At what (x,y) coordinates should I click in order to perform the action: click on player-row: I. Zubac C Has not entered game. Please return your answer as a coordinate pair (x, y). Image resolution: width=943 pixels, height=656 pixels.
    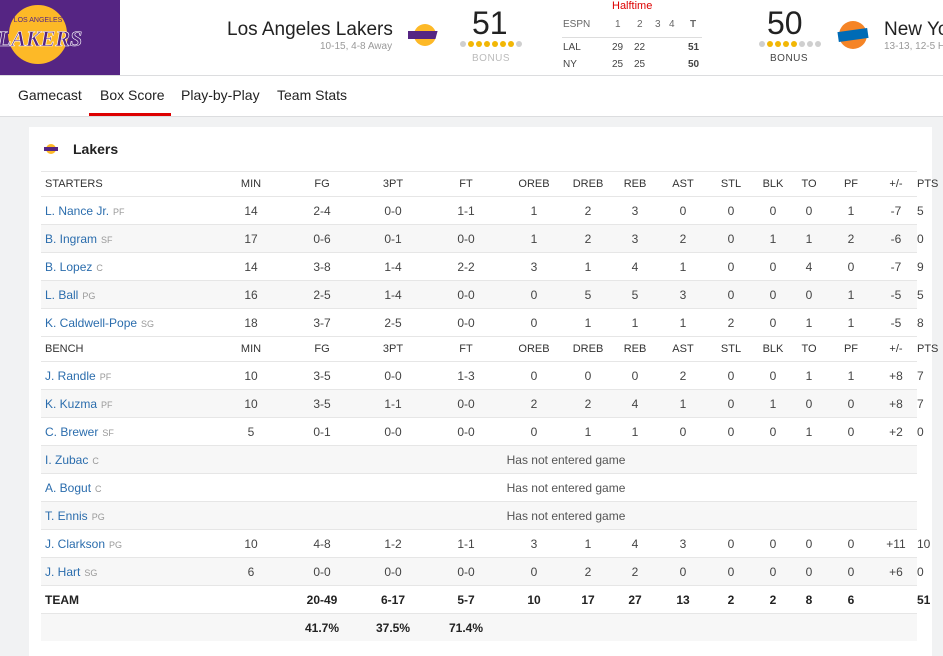
    Looking at the image, I should click on (479, 459).